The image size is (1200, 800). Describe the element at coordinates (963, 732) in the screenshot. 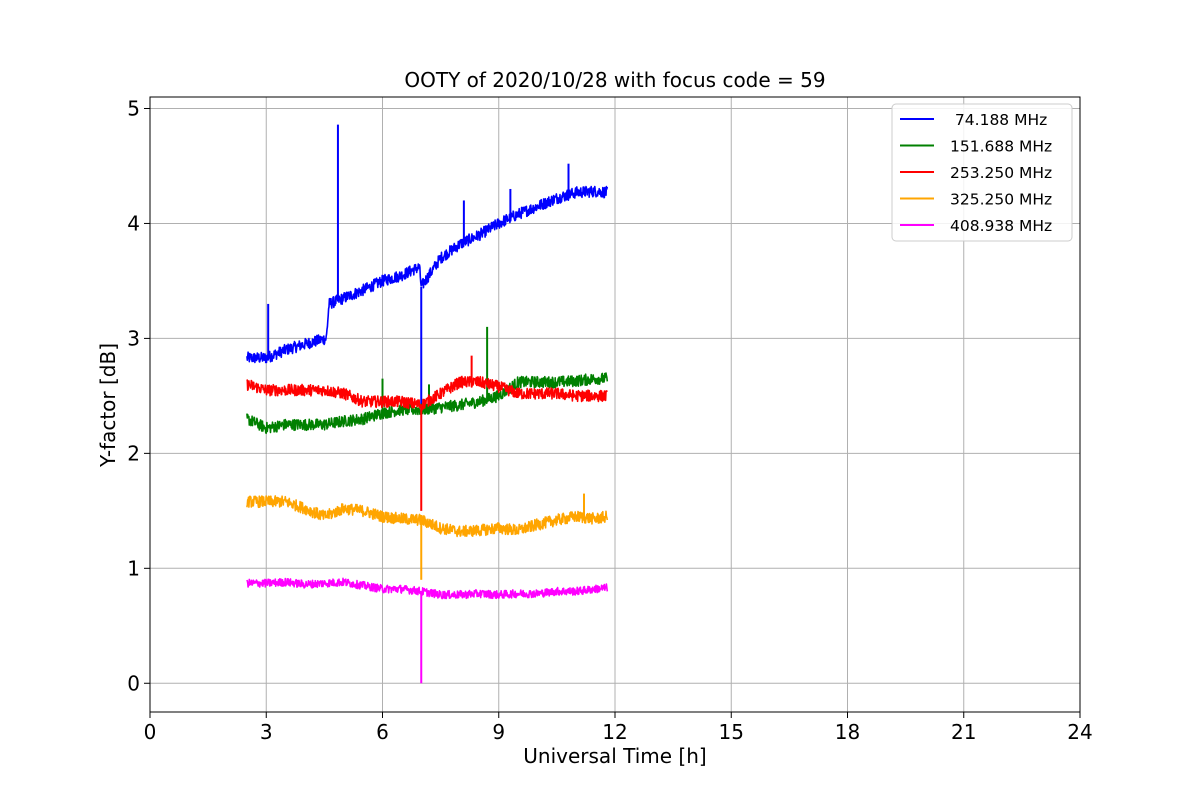

I see `x-tick-label: 21` at that location.